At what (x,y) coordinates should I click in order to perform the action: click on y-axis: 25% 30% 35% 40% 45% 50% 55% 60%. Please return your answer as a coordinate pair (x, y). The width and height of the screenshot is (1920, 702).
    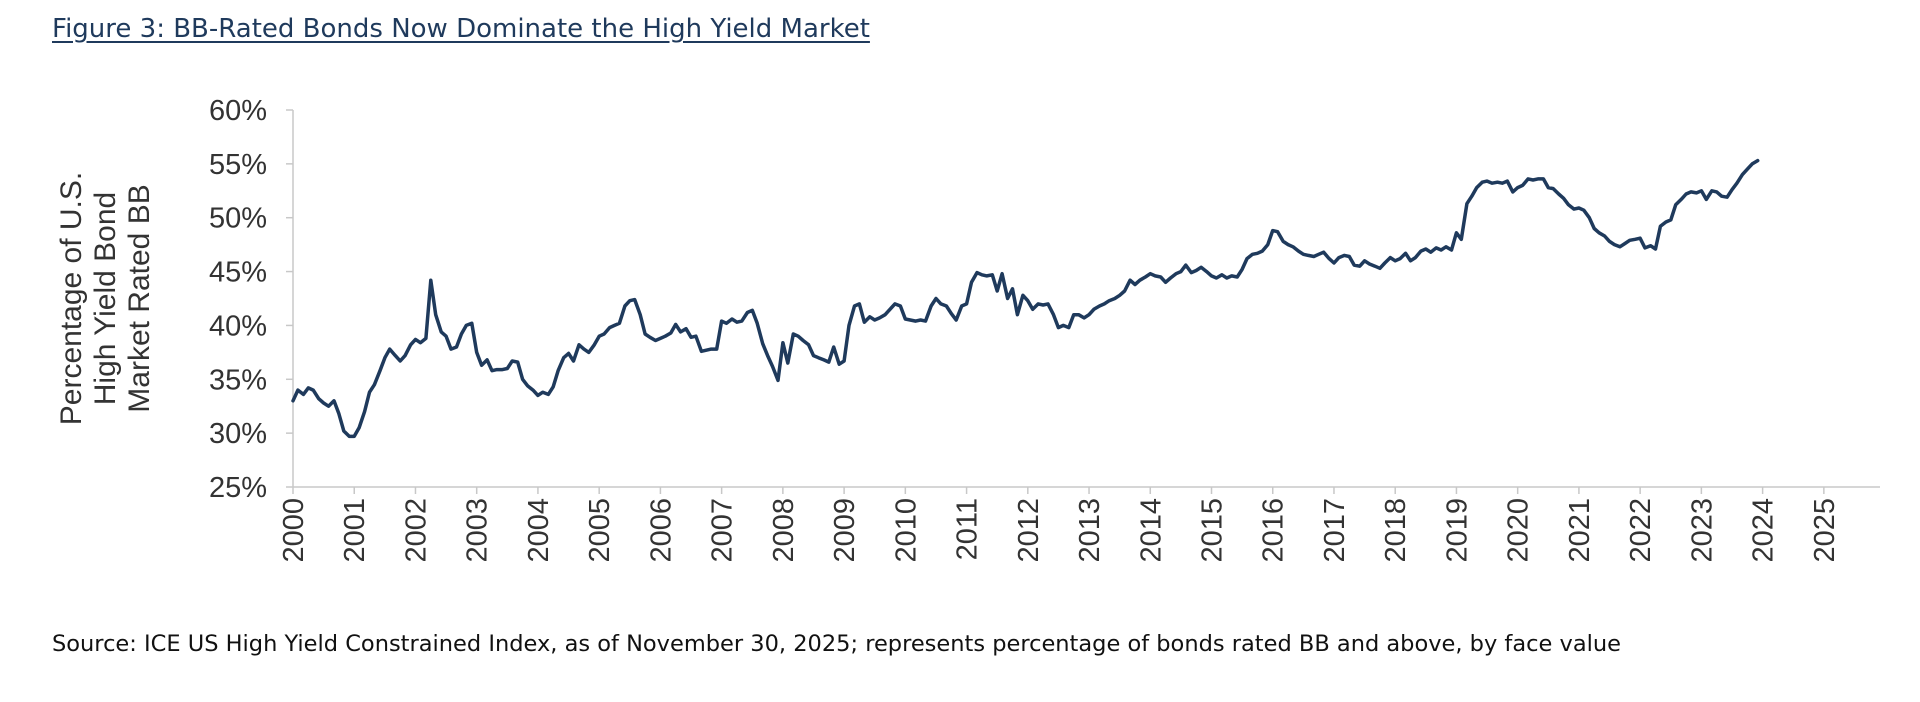
    Looking at the image, I should click on (251, 299).